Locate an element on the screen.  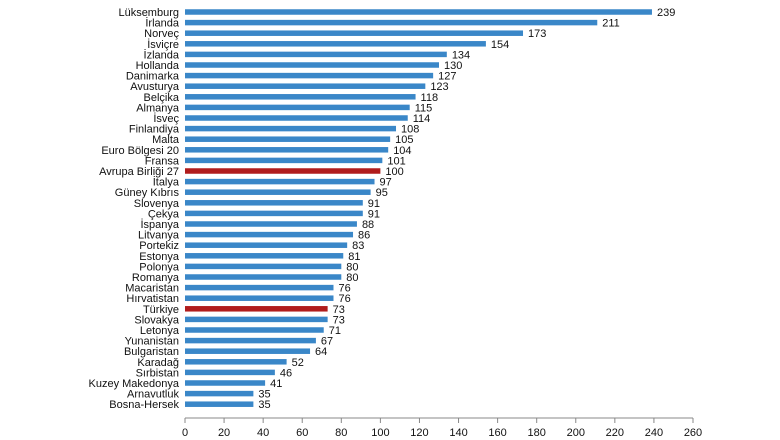
bar-danimarka is located at coordinates (309, 75).